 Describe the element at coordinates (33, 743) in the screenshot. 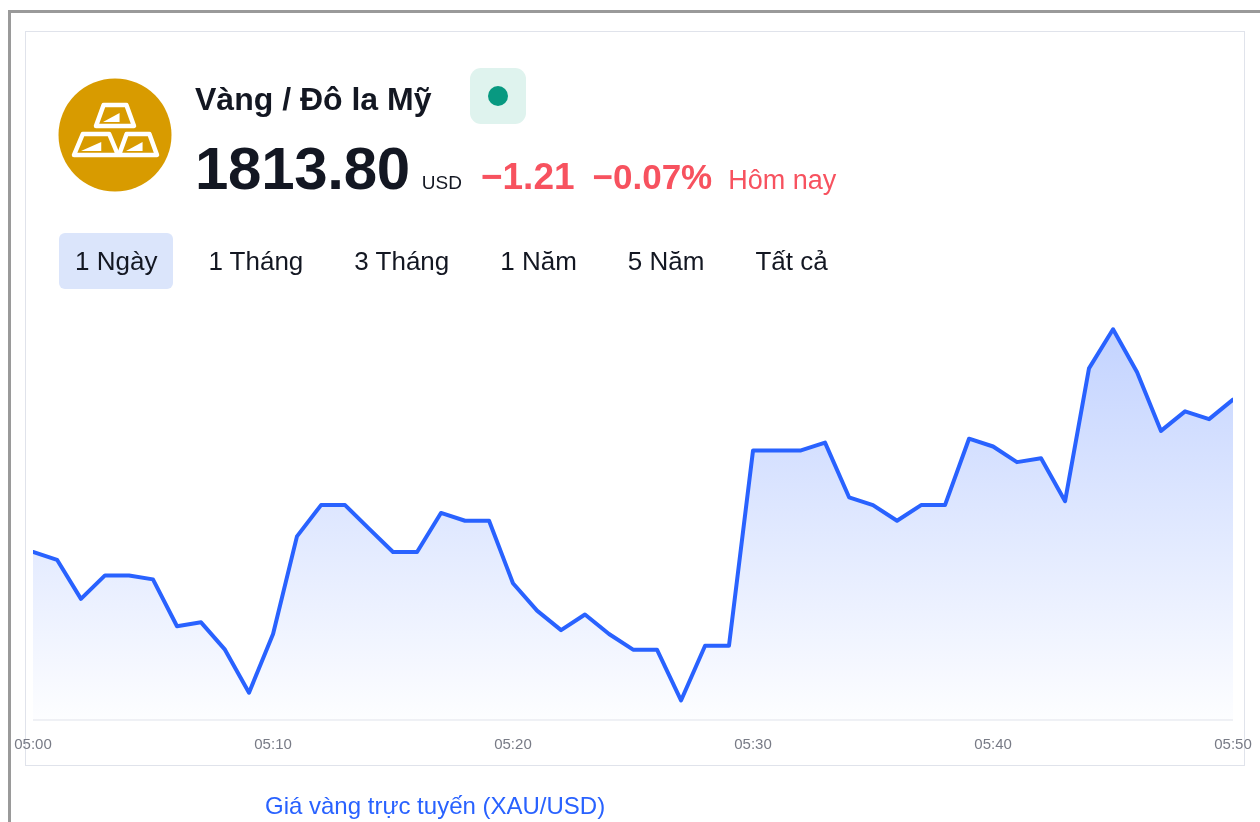

I see `x-tick-label: 05:00` at that location.